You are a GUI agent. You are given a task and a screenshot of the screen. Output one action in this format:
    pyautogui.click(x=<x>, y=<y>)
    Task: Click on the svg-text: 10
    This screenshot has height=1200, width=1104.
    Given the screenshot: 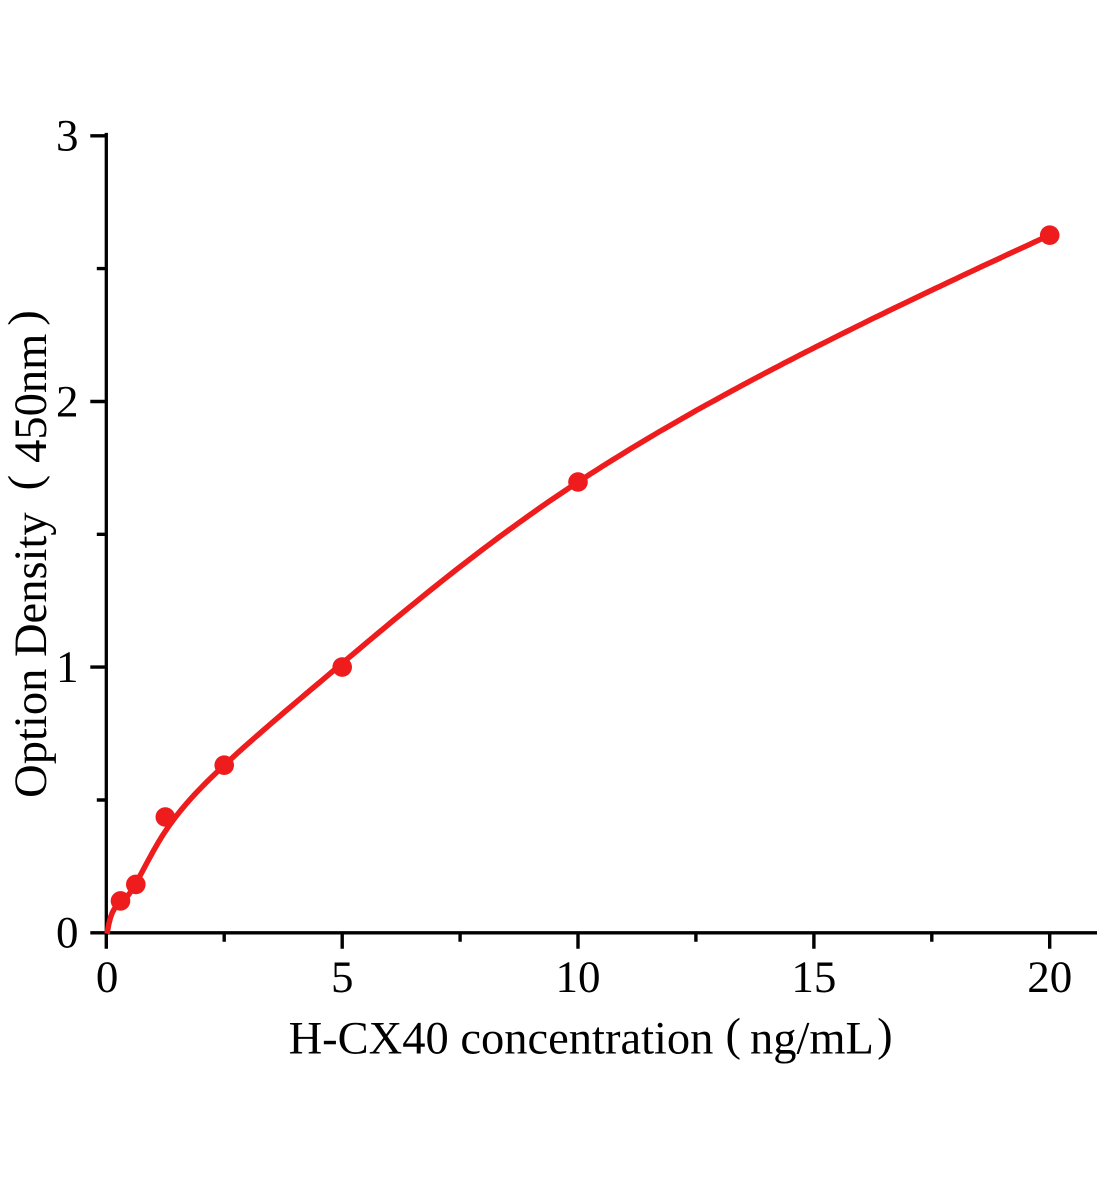 What is the action you would take?
    pyautogui.click(x=578, y=977)
    